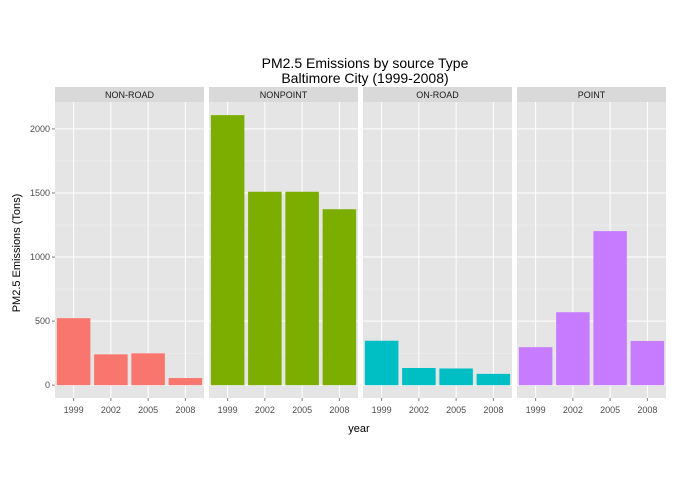  Describe the element at coordinates (364, 78) in the screenshot. I see `chart-title-line2: Baltimore City (1999-2008)` at that location.